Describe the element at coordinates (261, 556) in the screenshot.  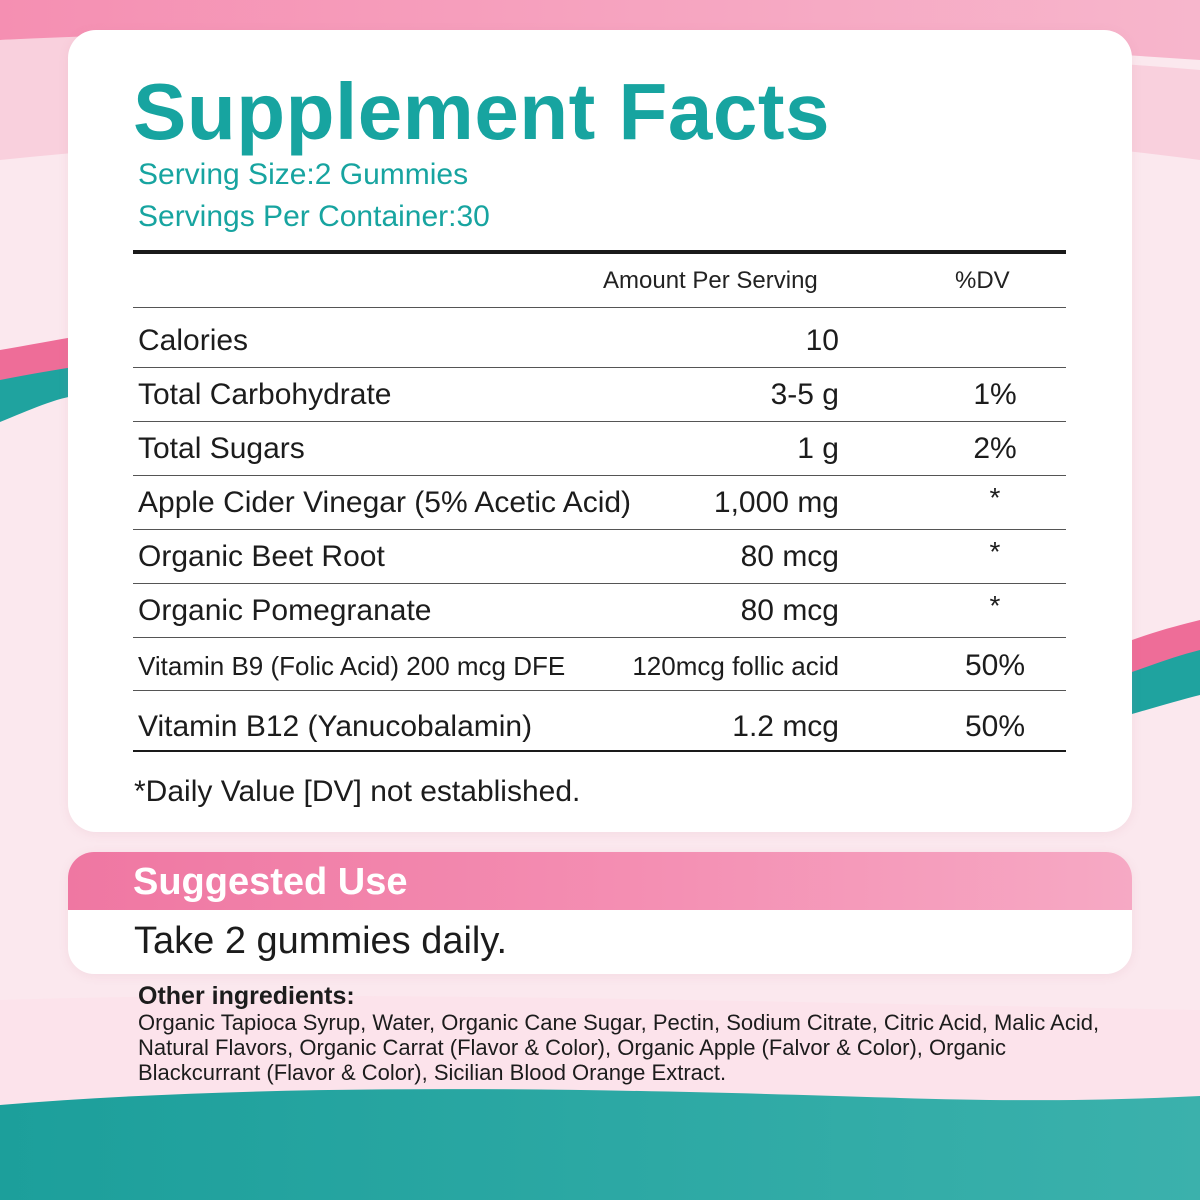
I see `nutrient-name: Organic Beet Root` at that location.